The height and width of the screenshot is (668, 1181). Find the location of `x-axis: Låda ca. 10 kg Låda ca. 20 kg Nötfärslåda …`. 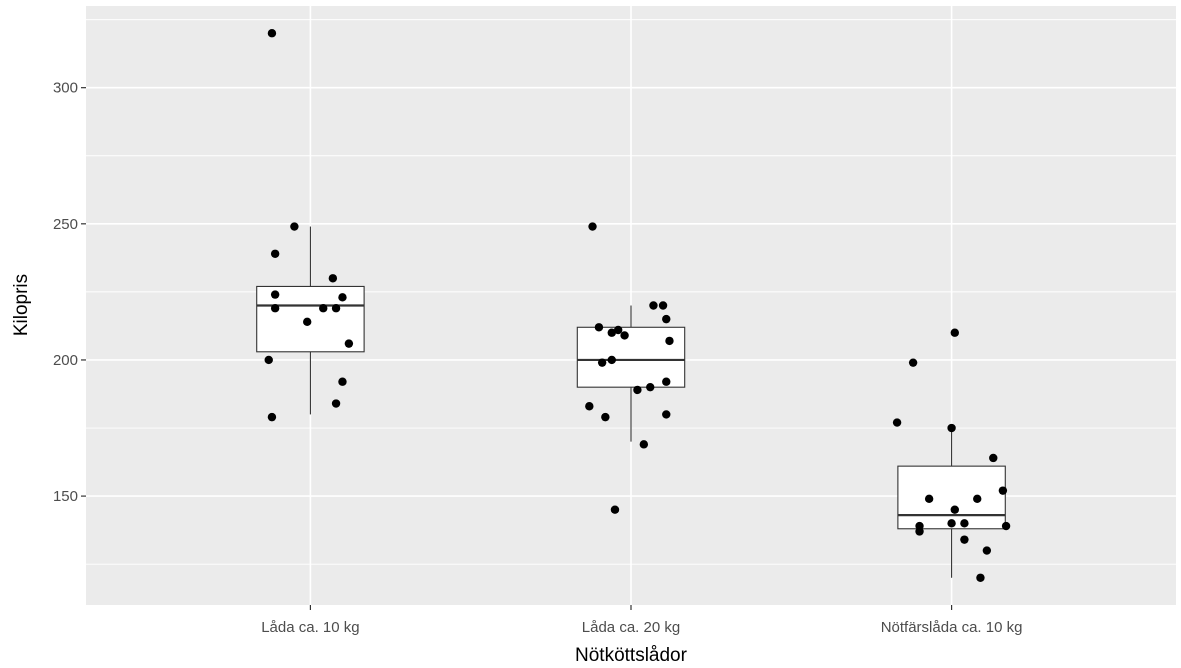

x-axis: Låda ca. 10 kg Låda ca. 20 kg Nötfärslåda … is located at coordinates (641, 620).